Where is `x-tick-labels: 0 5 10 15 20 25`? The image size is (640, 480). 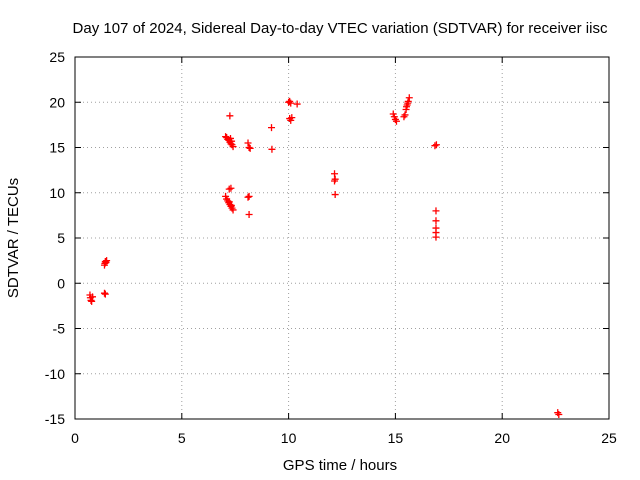 x-tick-labels: 0 5 10 15 20 25 is located at coordinates (344, 438).